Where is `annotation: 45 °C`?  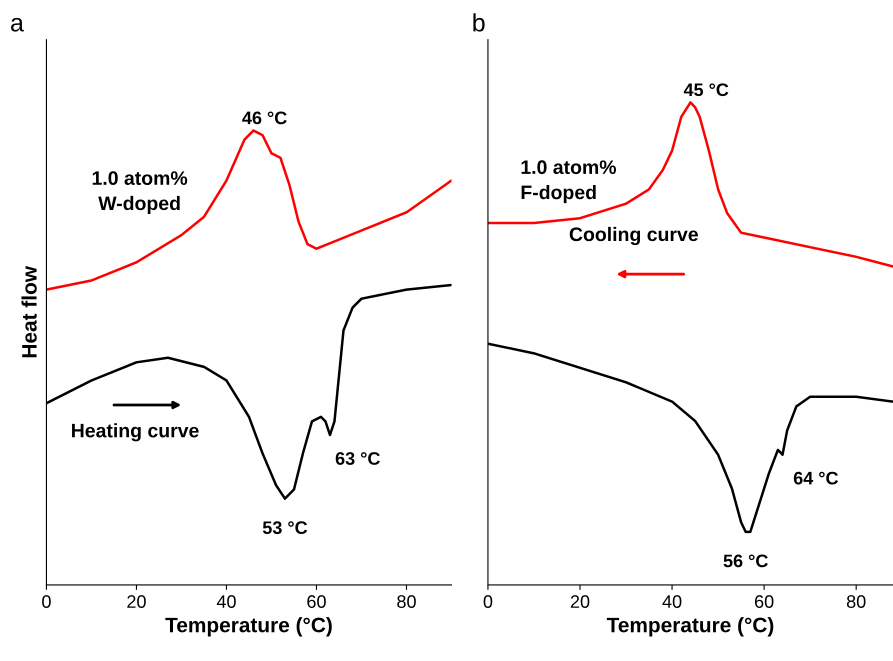 annotation: 45 °C is located at coordinates (706, 89).